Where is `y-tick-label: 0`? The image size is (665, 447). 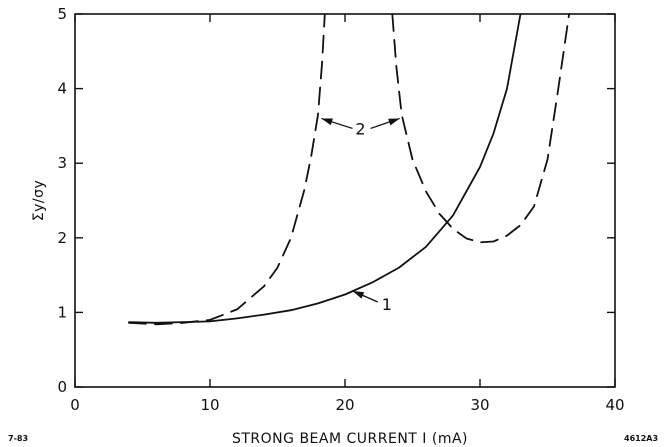
y-tick-label: 0 is located at coordinates (62, 387).